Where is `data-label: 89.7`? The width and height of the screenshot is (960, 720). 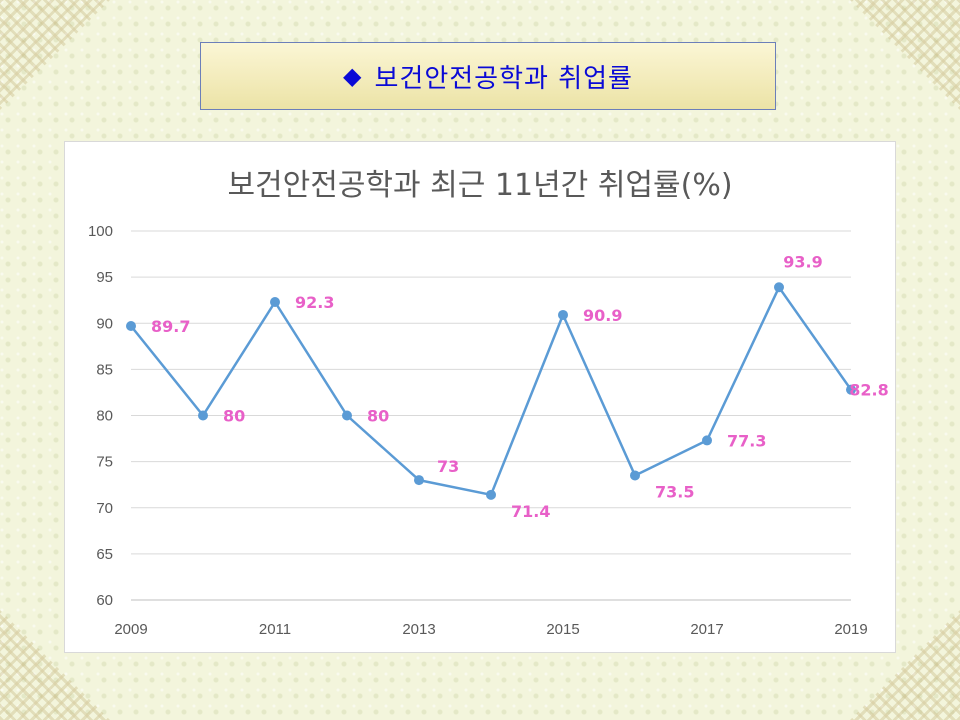
data-label: 89.7 is located at coordinates (170, 326).